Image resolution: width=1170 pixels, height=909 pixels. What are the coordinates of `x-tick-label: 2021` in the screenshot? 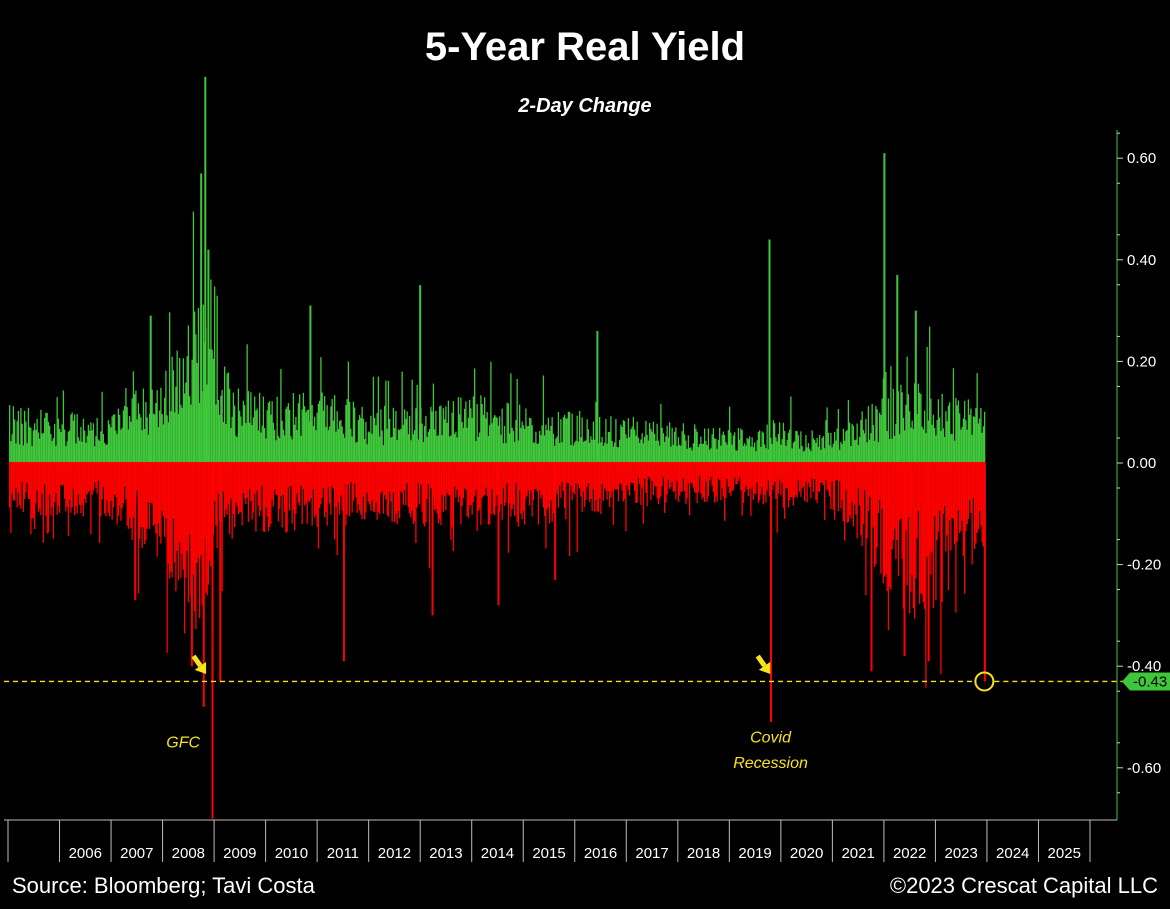 It's located at (857, 853).